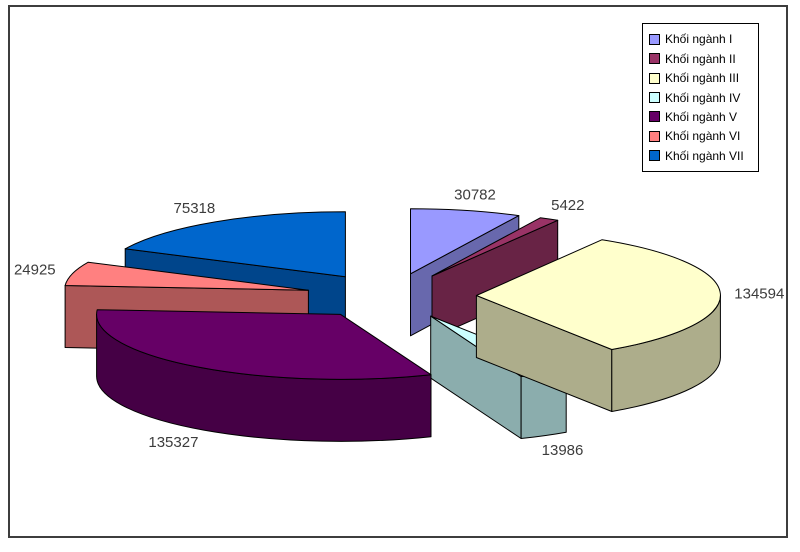 Image resolution: width=800 pixels, height=552 pixels. I want to click on pie-slice-6-top, so click(186, 276).